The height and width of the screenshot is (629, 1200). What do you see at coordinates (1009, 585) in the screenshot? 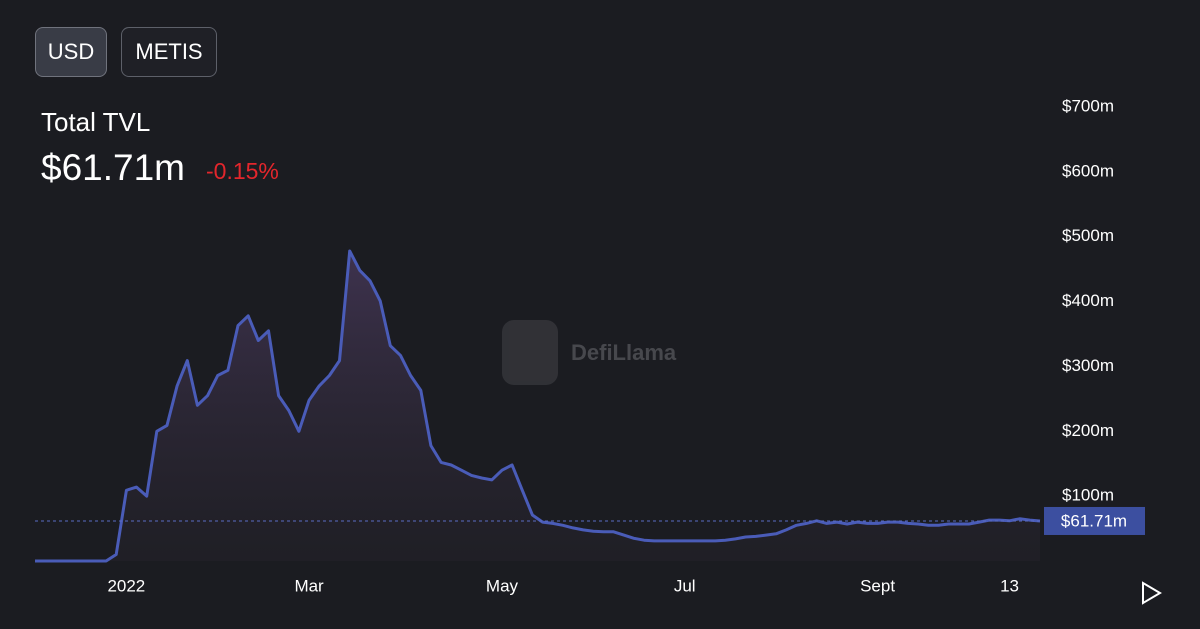
I see `x-tick-label: 13` at bounding box center [1009, 585].